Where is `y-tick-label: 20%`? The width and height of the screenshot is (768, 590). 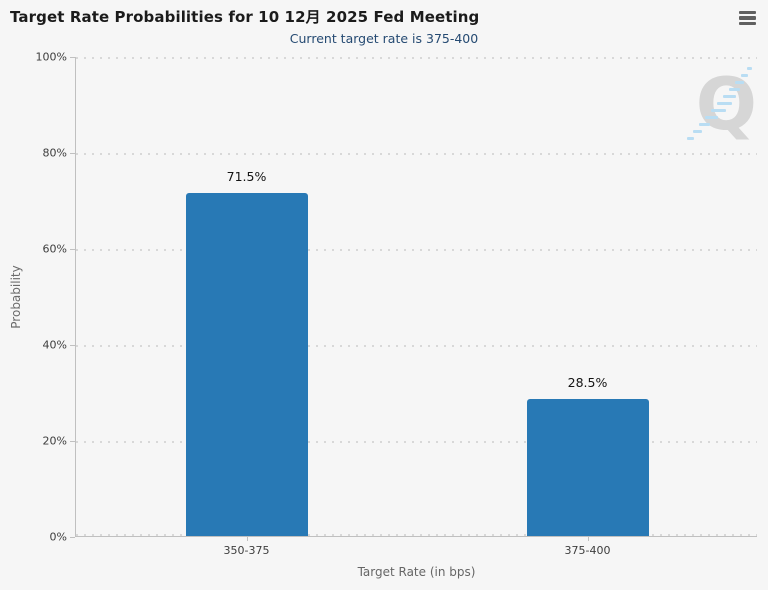
y-tick-label: 20% is located at coordinates (54, 441).